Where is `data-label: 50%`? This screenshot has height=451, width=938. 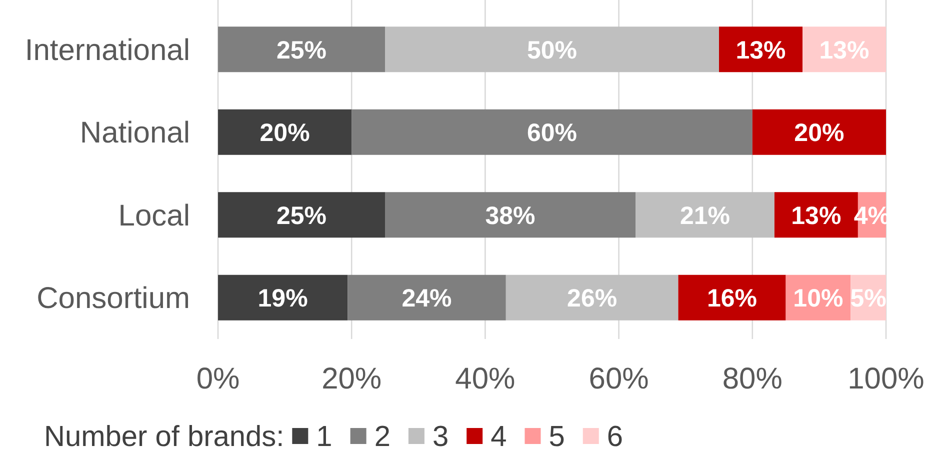 data-label: 50% is located at coordinates (552, 50).